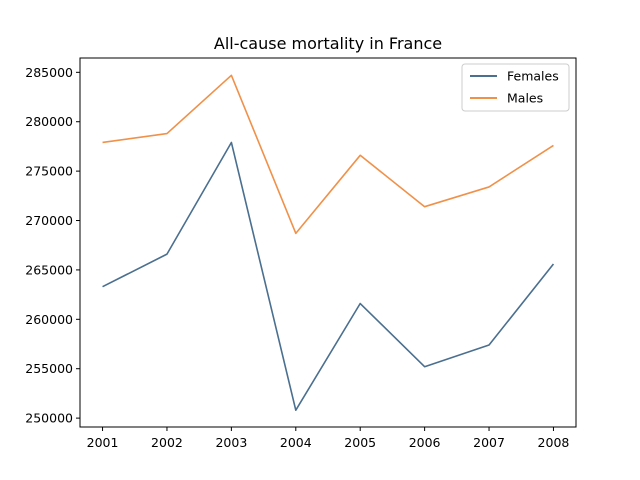 The image size is (640, 480). What do you see at coordinates (49, 171) in the screenshot?
I see `y-tick-label: 275000` at bounding box center [49, 171].